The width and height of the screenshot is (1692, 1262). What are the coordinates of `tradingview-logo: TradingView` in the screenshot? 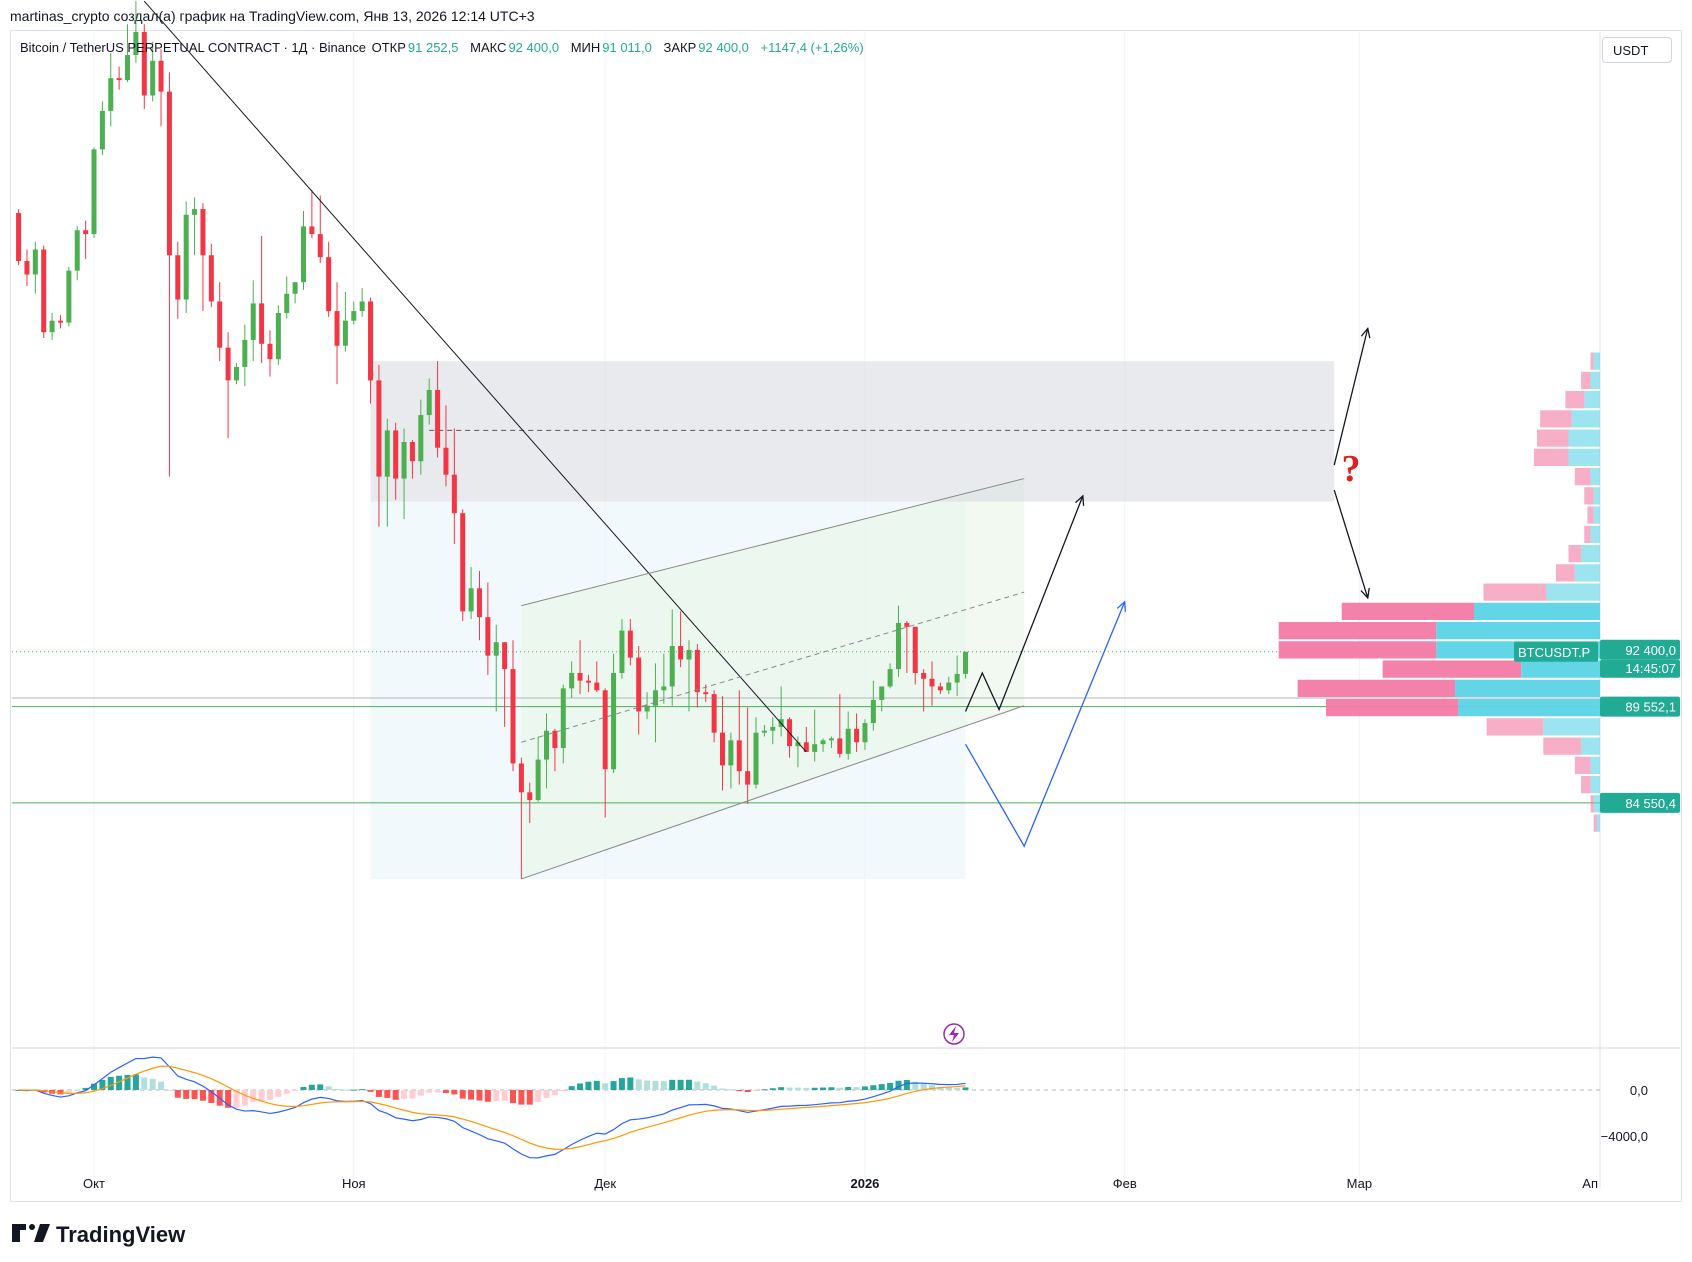 It's located at (98, 1235).